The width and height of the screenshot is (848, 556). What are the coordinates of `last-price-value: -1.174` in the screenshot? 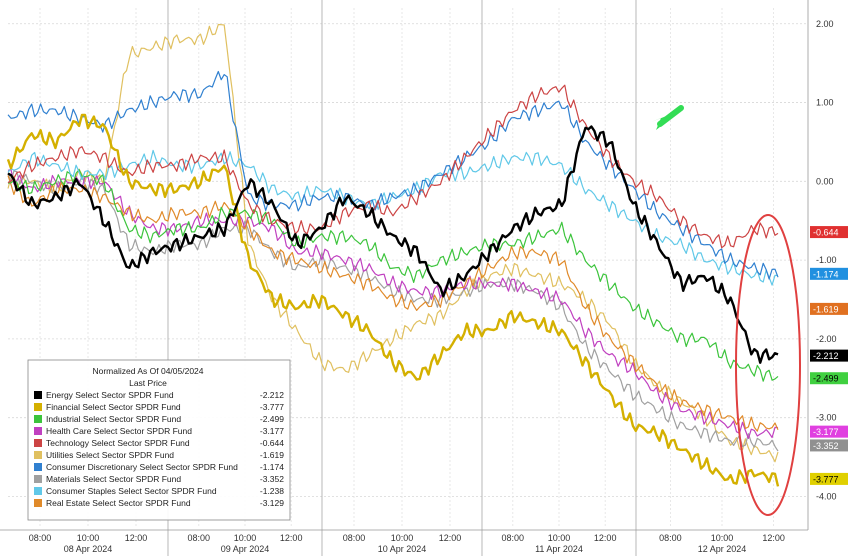 It's located at (826, 274).